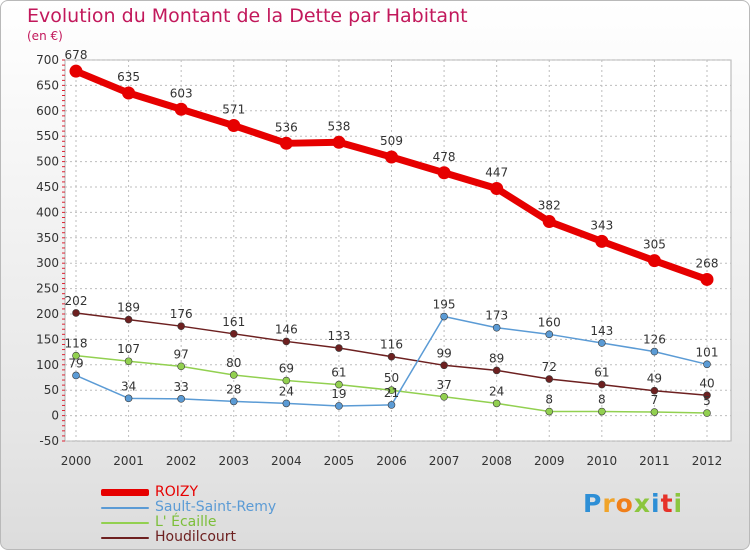 This screenshot has width=750, height=550. Describe the element at coordinates (188, 507) in the screenshot. I see `legend-item: Sault-Saint-Remy` at that location.